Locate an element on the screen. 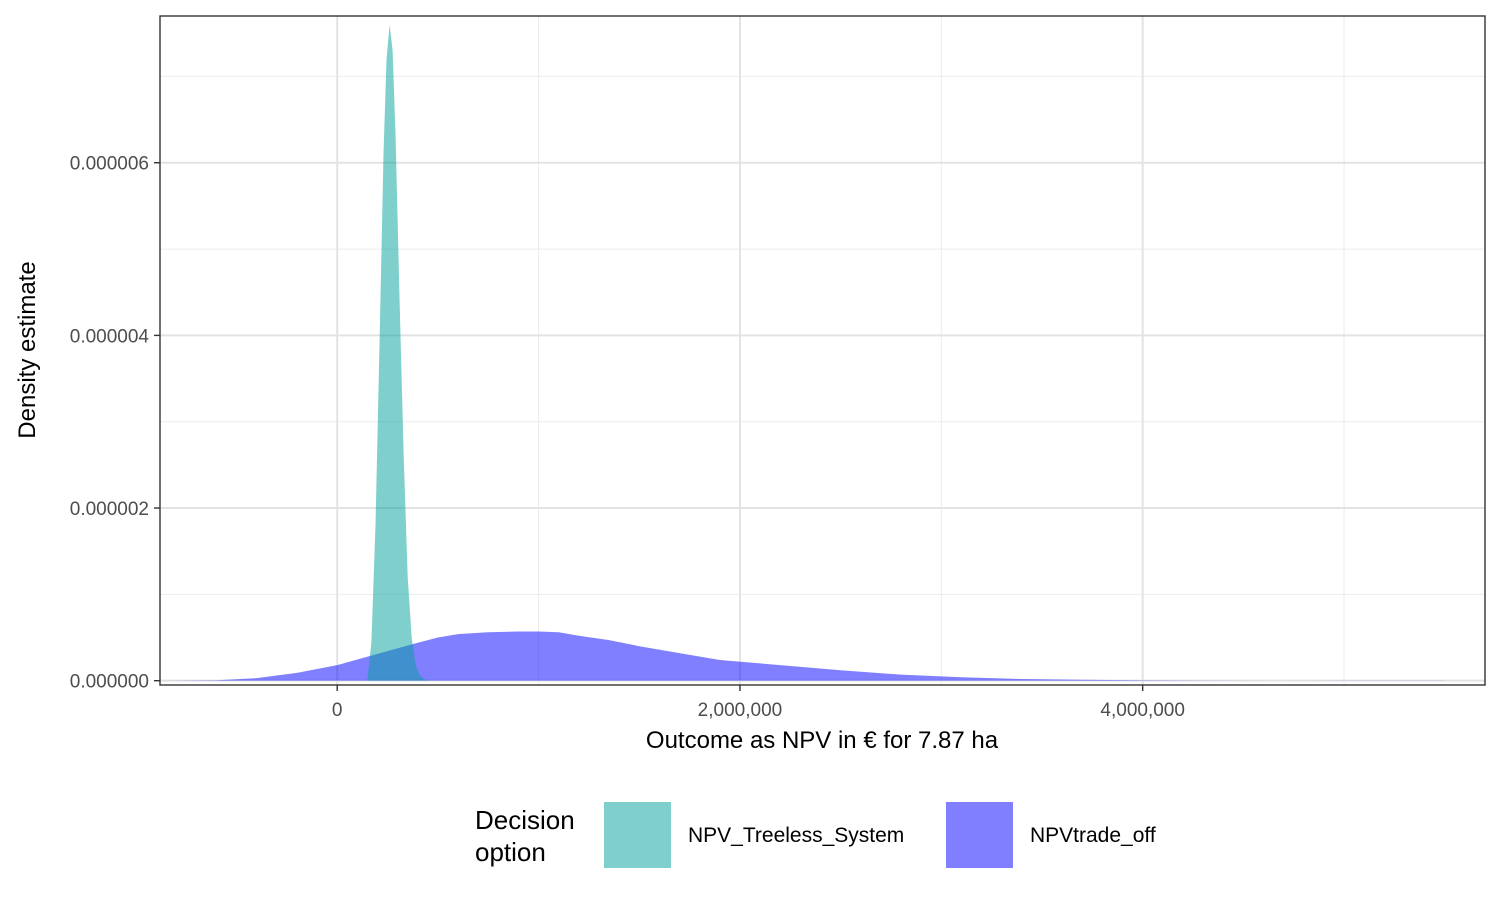 This screenshot has width=1500, height=900. y-tick-label: 0.000002 is located at coordinates (109, 509).